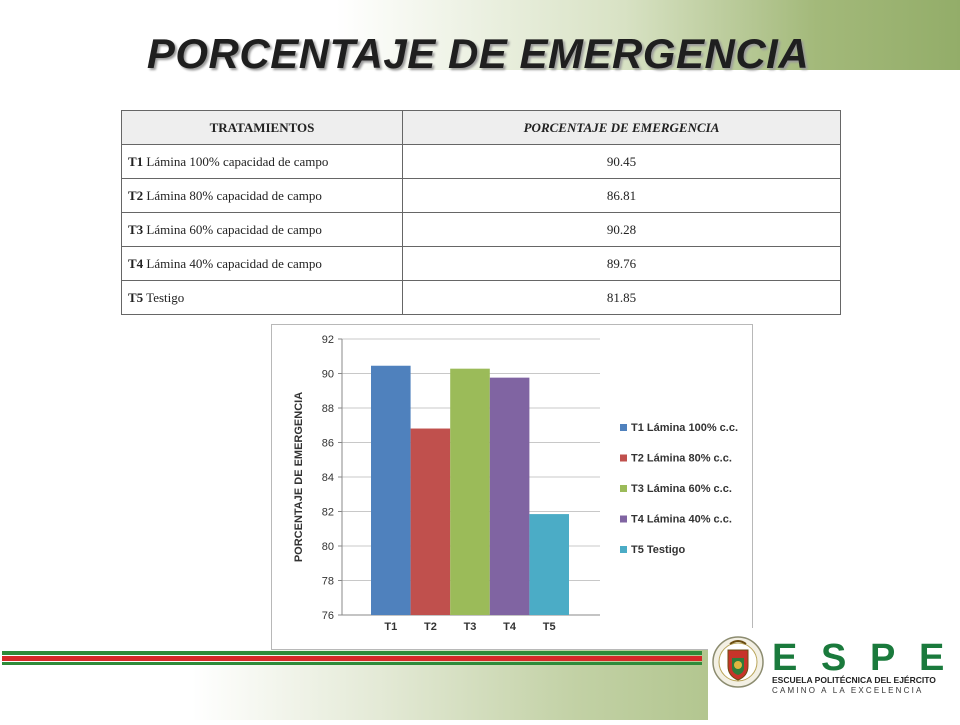 This screenshot has width=960, height=725. What do you see at coordinates (328, 478) in the screenshot?
I see `y-tick-label: 84` at bounding box center [328, 478].